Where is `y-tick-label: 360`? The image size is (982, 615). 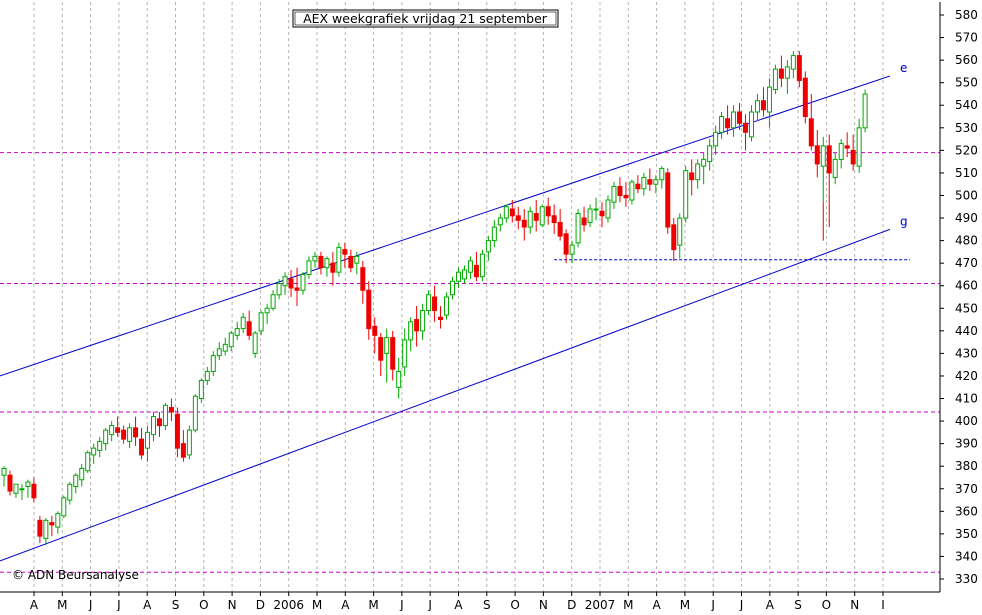
y-tick-label: 360 is located at coordinates (966, 511).